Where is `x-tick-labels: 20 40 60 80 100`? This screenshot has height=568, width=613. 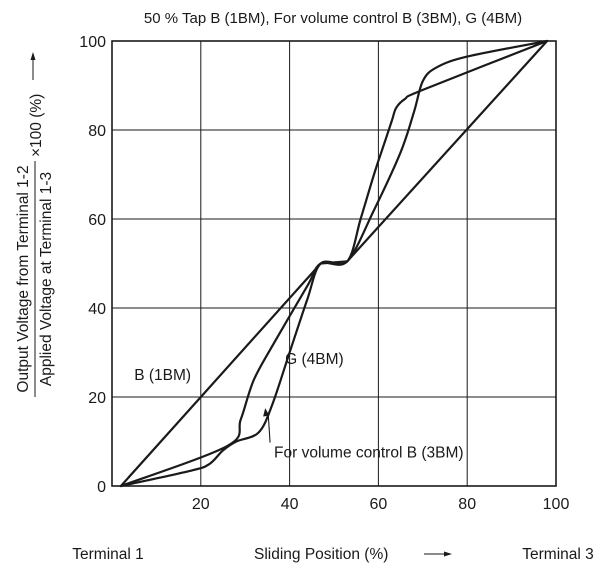
x-tick-labels: 20 40 60 80 100 is located at coordinates (381, 504).